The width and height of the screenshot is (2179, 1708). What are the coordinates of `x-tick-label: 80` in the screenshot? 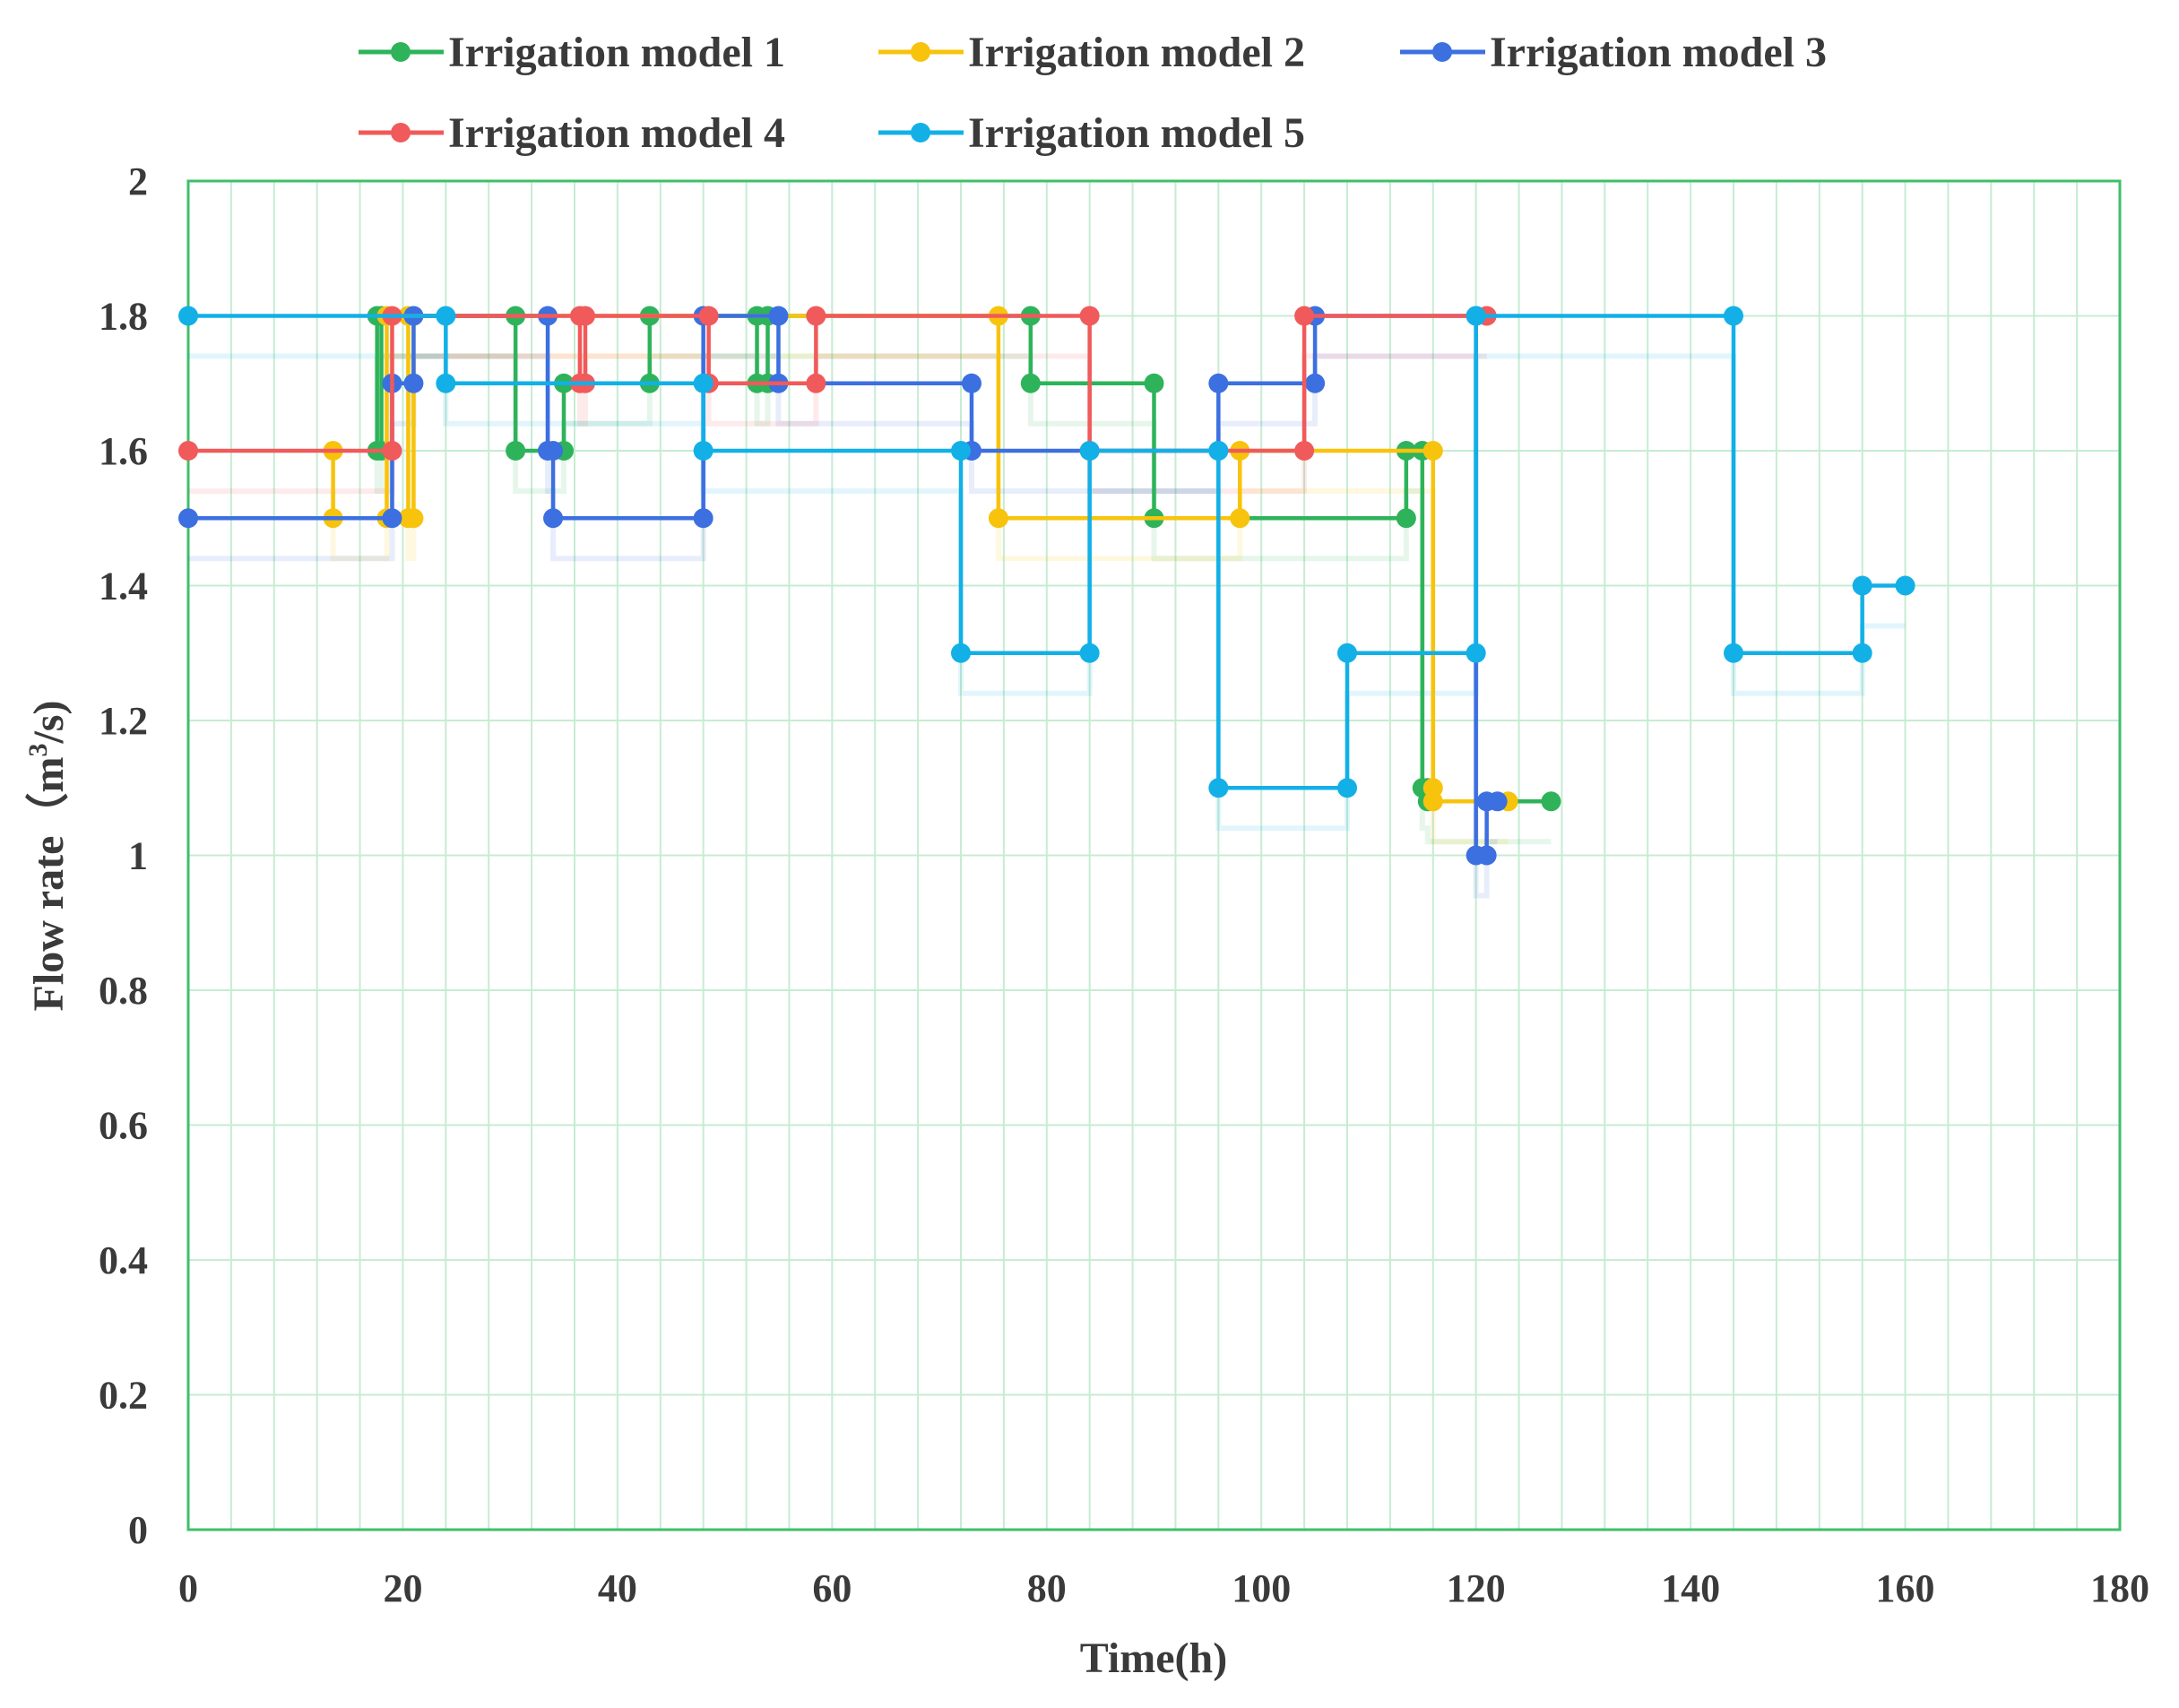 It's located at (1047, 1588).